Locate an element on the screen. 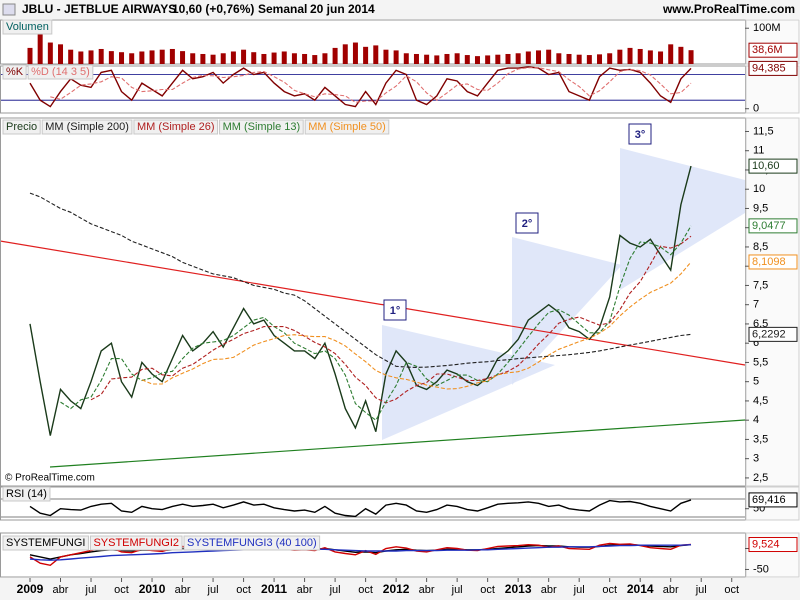  y-tick-label: 2,5 is located at coordinates (760, 478).